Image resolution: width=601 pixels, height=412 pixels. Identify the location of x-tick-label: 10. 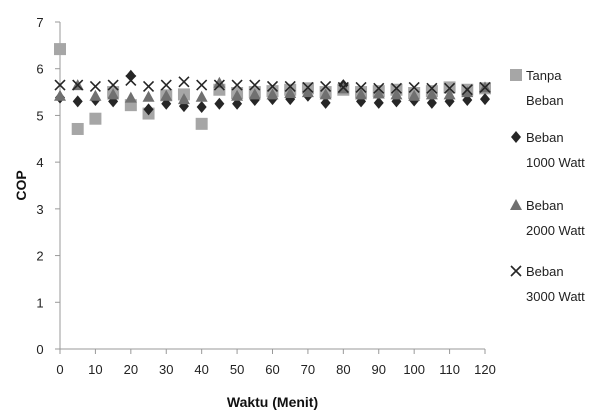
(95, 369).